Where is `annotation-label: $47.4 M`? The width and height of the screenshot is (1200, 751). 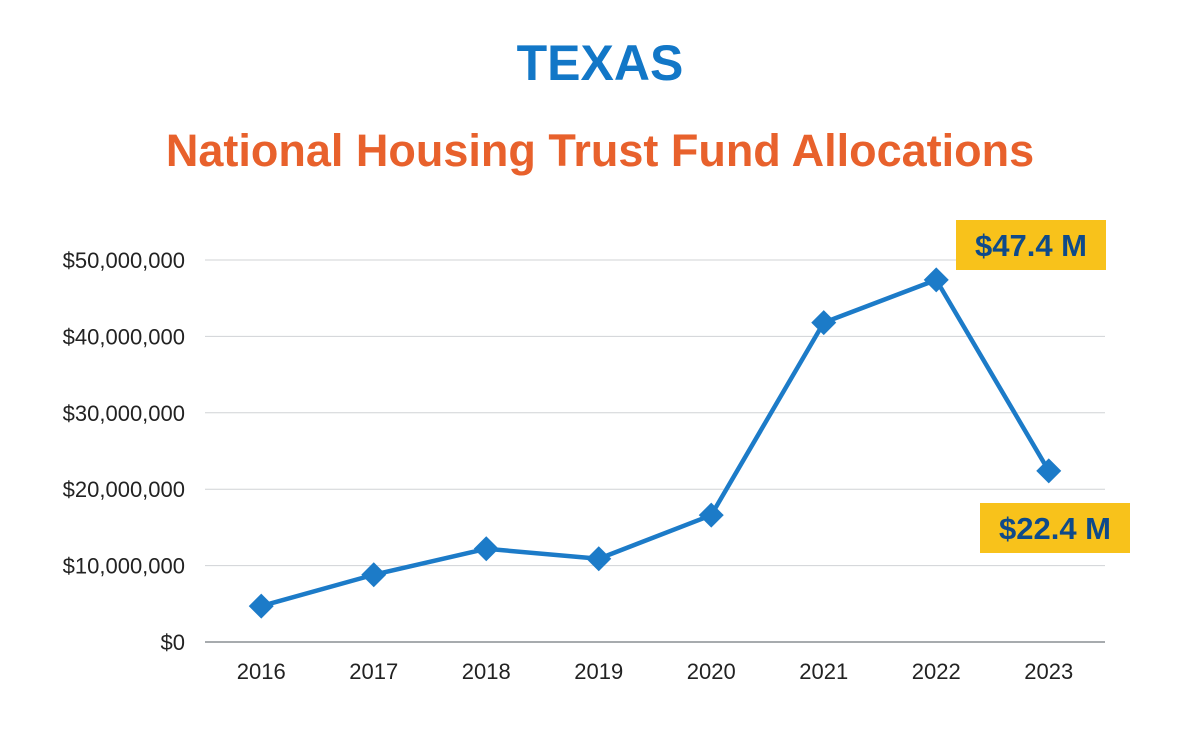 annotation-label: $47.4 M is located at coordinates (1031, 245).